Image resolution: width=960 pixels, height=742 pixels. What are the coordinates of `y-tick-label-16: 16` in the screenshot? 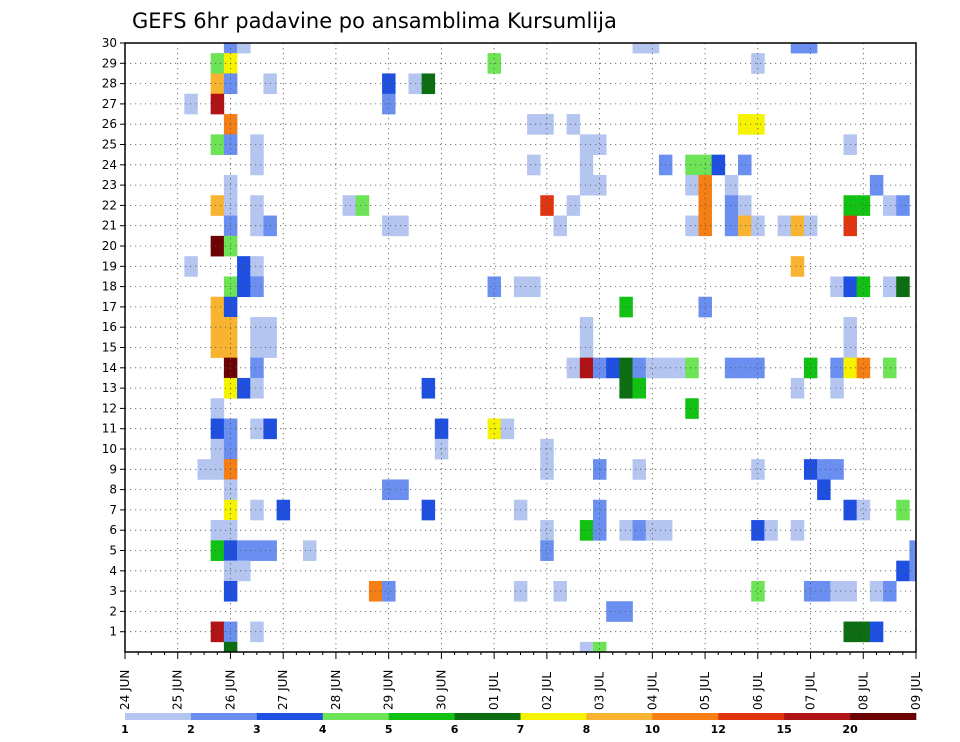 It's located at (109, 327).